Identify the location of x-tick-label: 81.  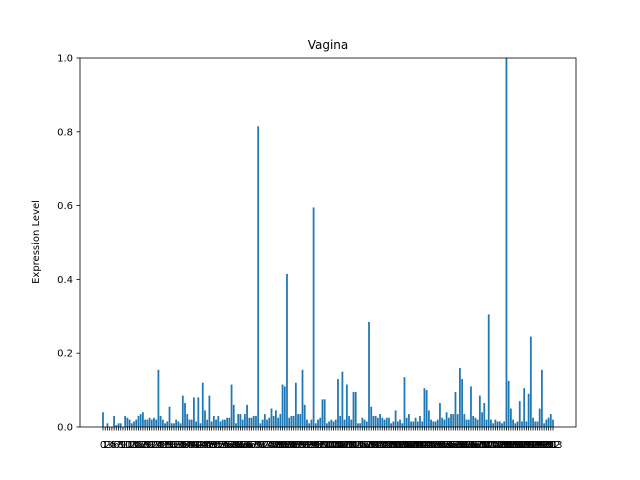
(282, 445).